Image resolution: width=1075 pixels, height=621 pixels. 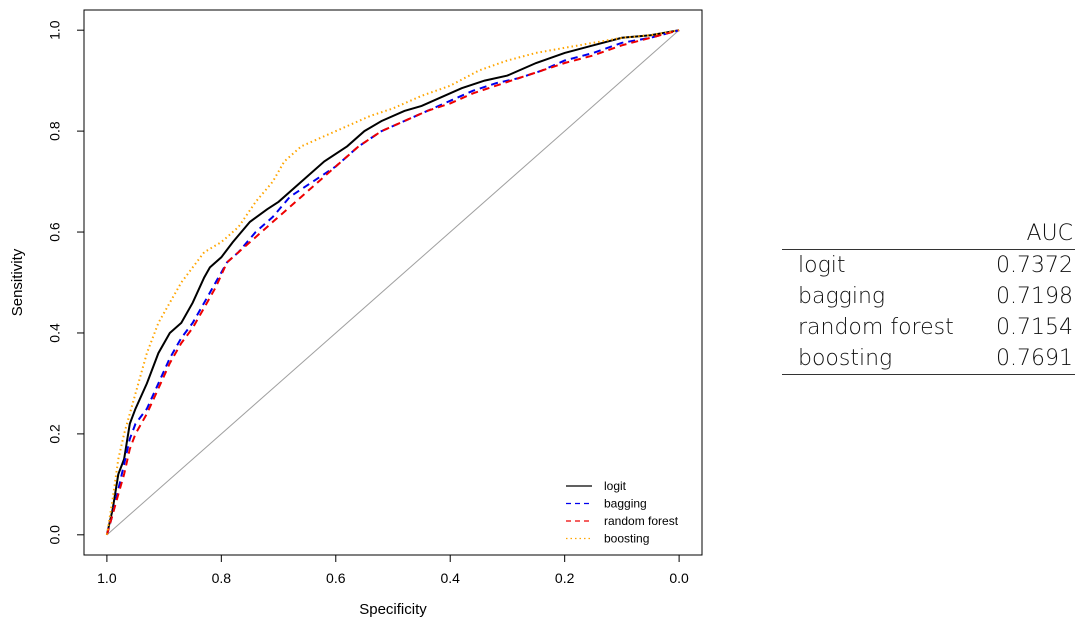 What do you see at coordinates (55, 30) in the screenshot?
I see `y-tick-label: 1.0` at bounding box center [55, 30].